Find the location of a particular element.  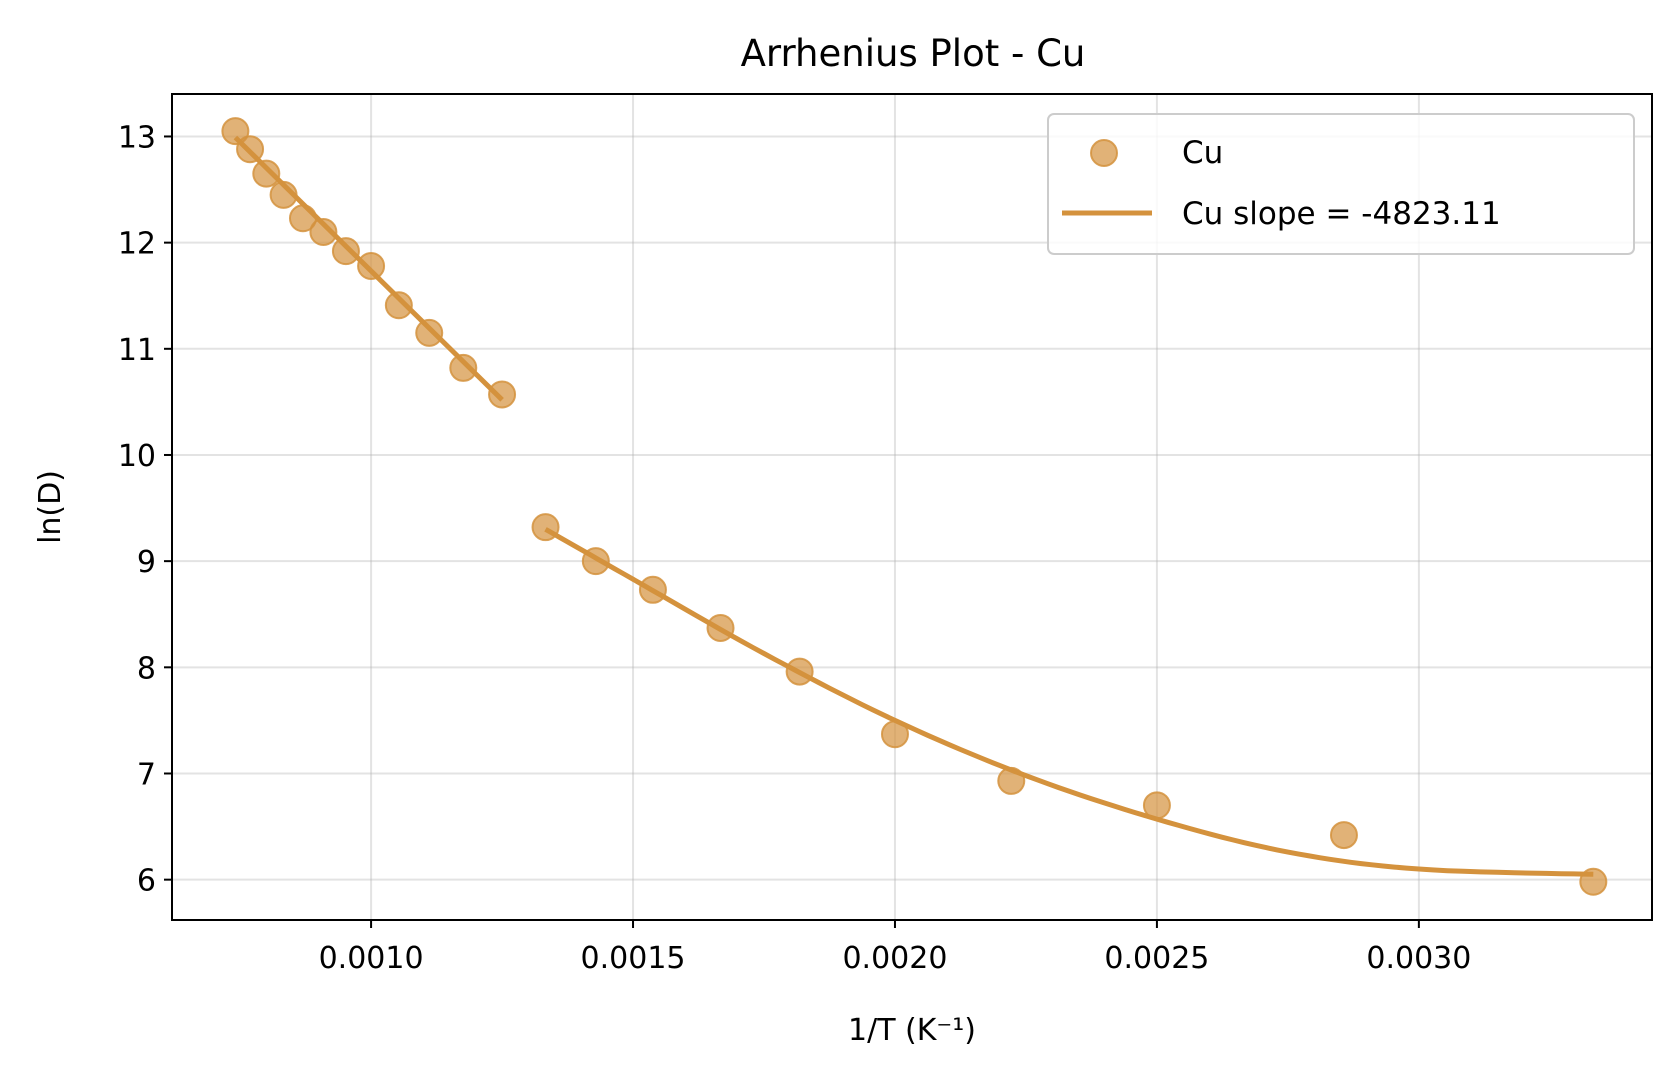

x-tick-label: 0.0030 is located at coordinates (1418, 958).